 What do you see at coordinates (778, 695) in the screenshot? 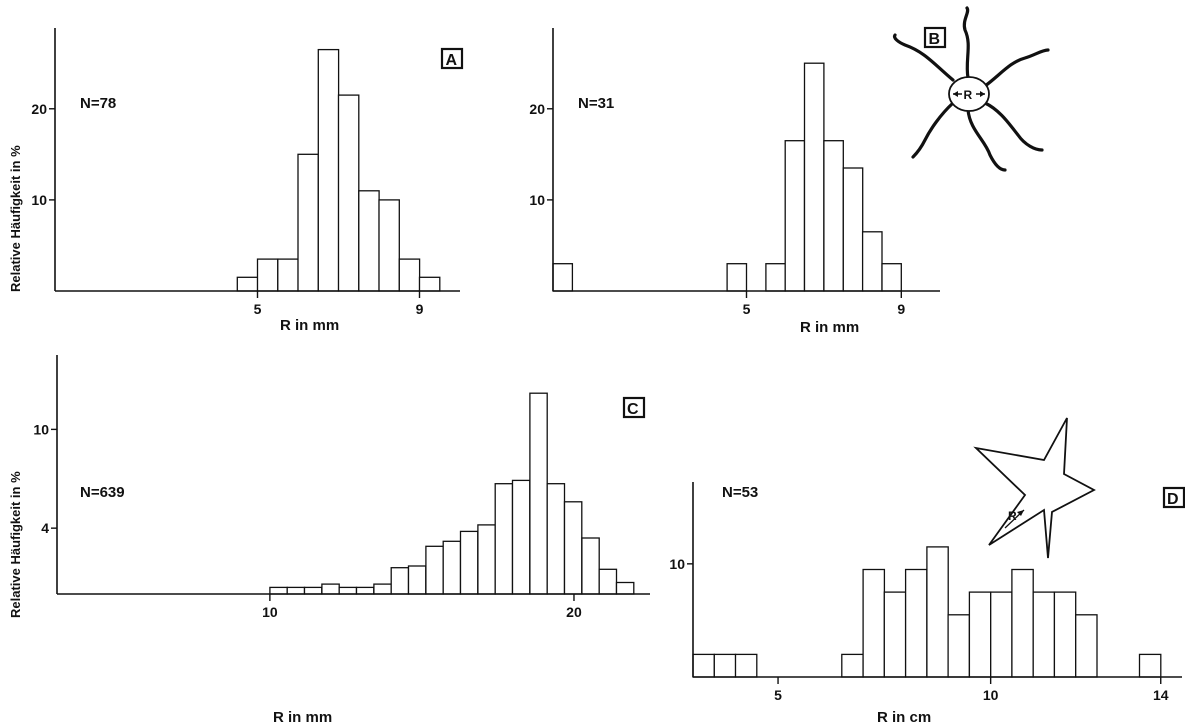
I see `panel-d-x-tick-label: 5` at bounding box center [778, 695].